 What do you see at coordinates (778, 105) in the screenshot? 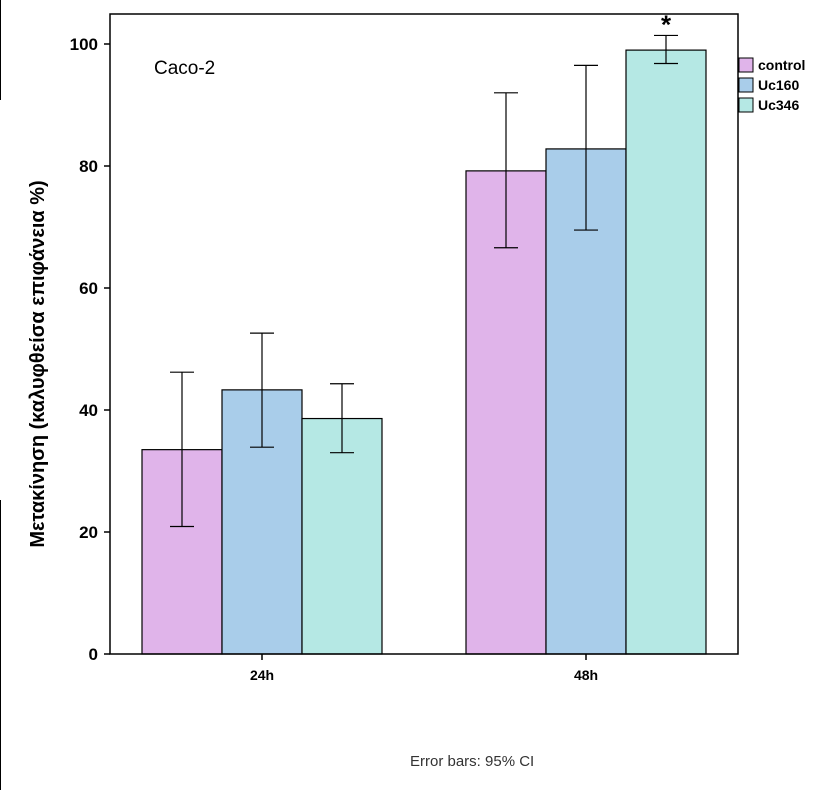
I see `legend-label-Uc346: Uc346` at bounding box center [778, 105].